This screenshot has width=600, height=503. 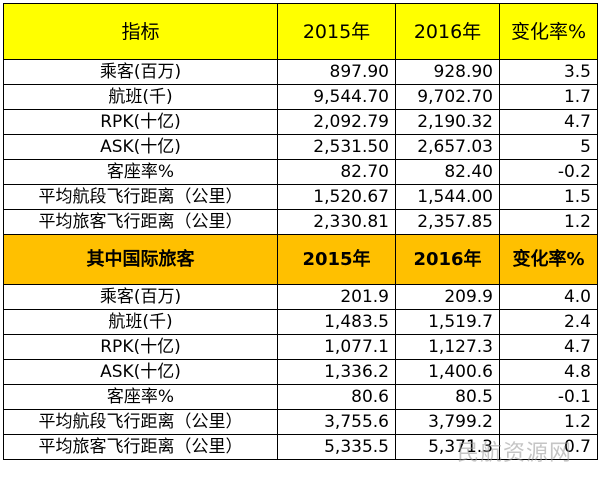 I want to click on change-rate: -0.1, so click(x=548, y=397).